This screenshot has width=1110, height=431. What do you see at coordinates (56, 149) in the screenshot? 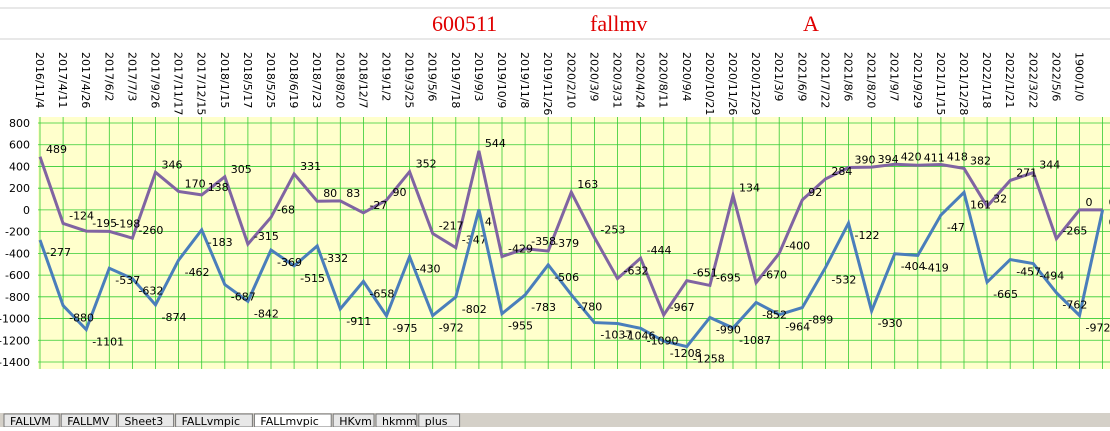
I see `data-label: 489` at bounding box center [56, 149].